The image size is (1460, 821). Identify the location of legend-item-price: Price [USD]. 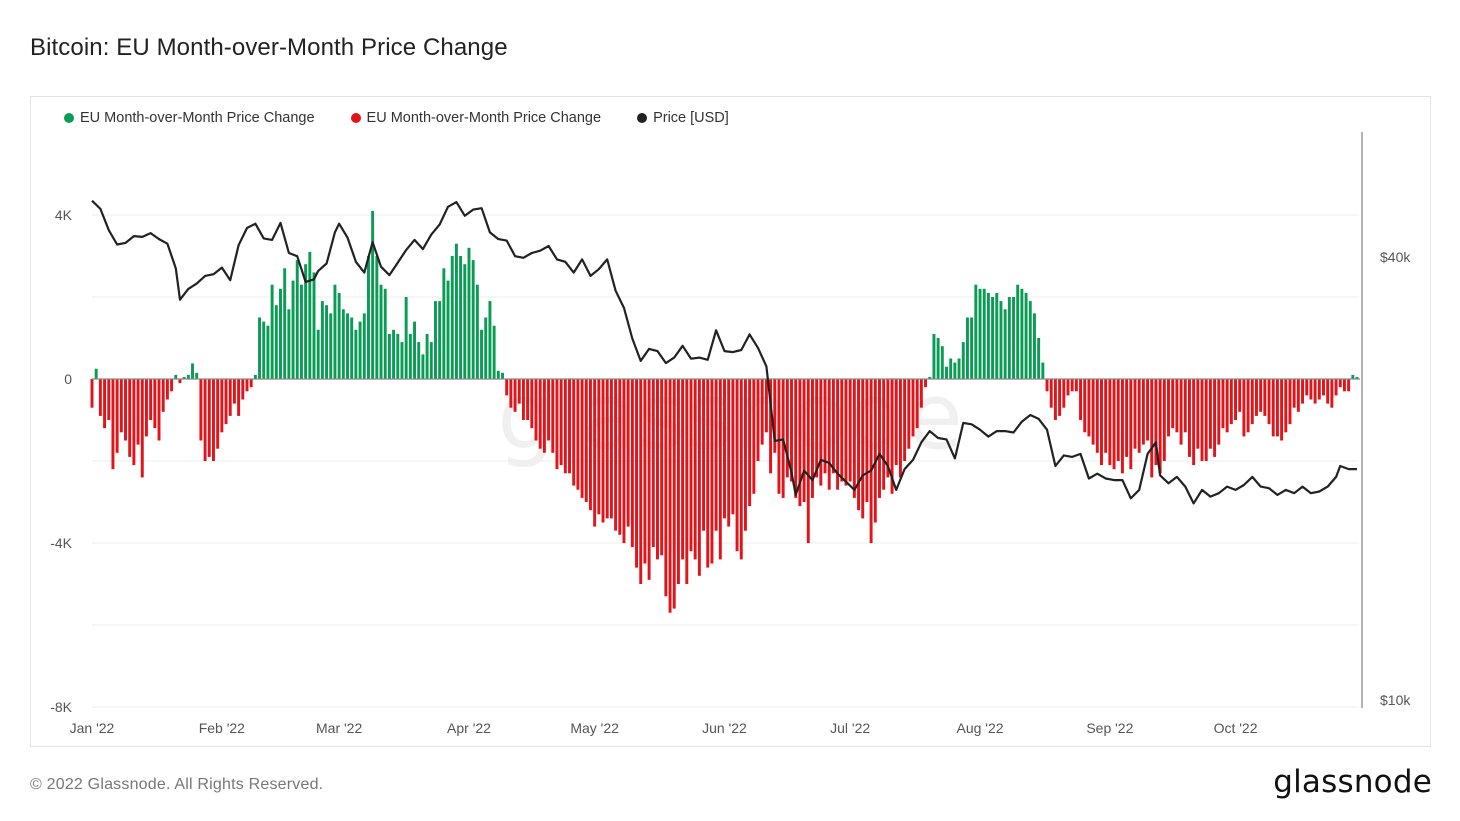
(683, 118).